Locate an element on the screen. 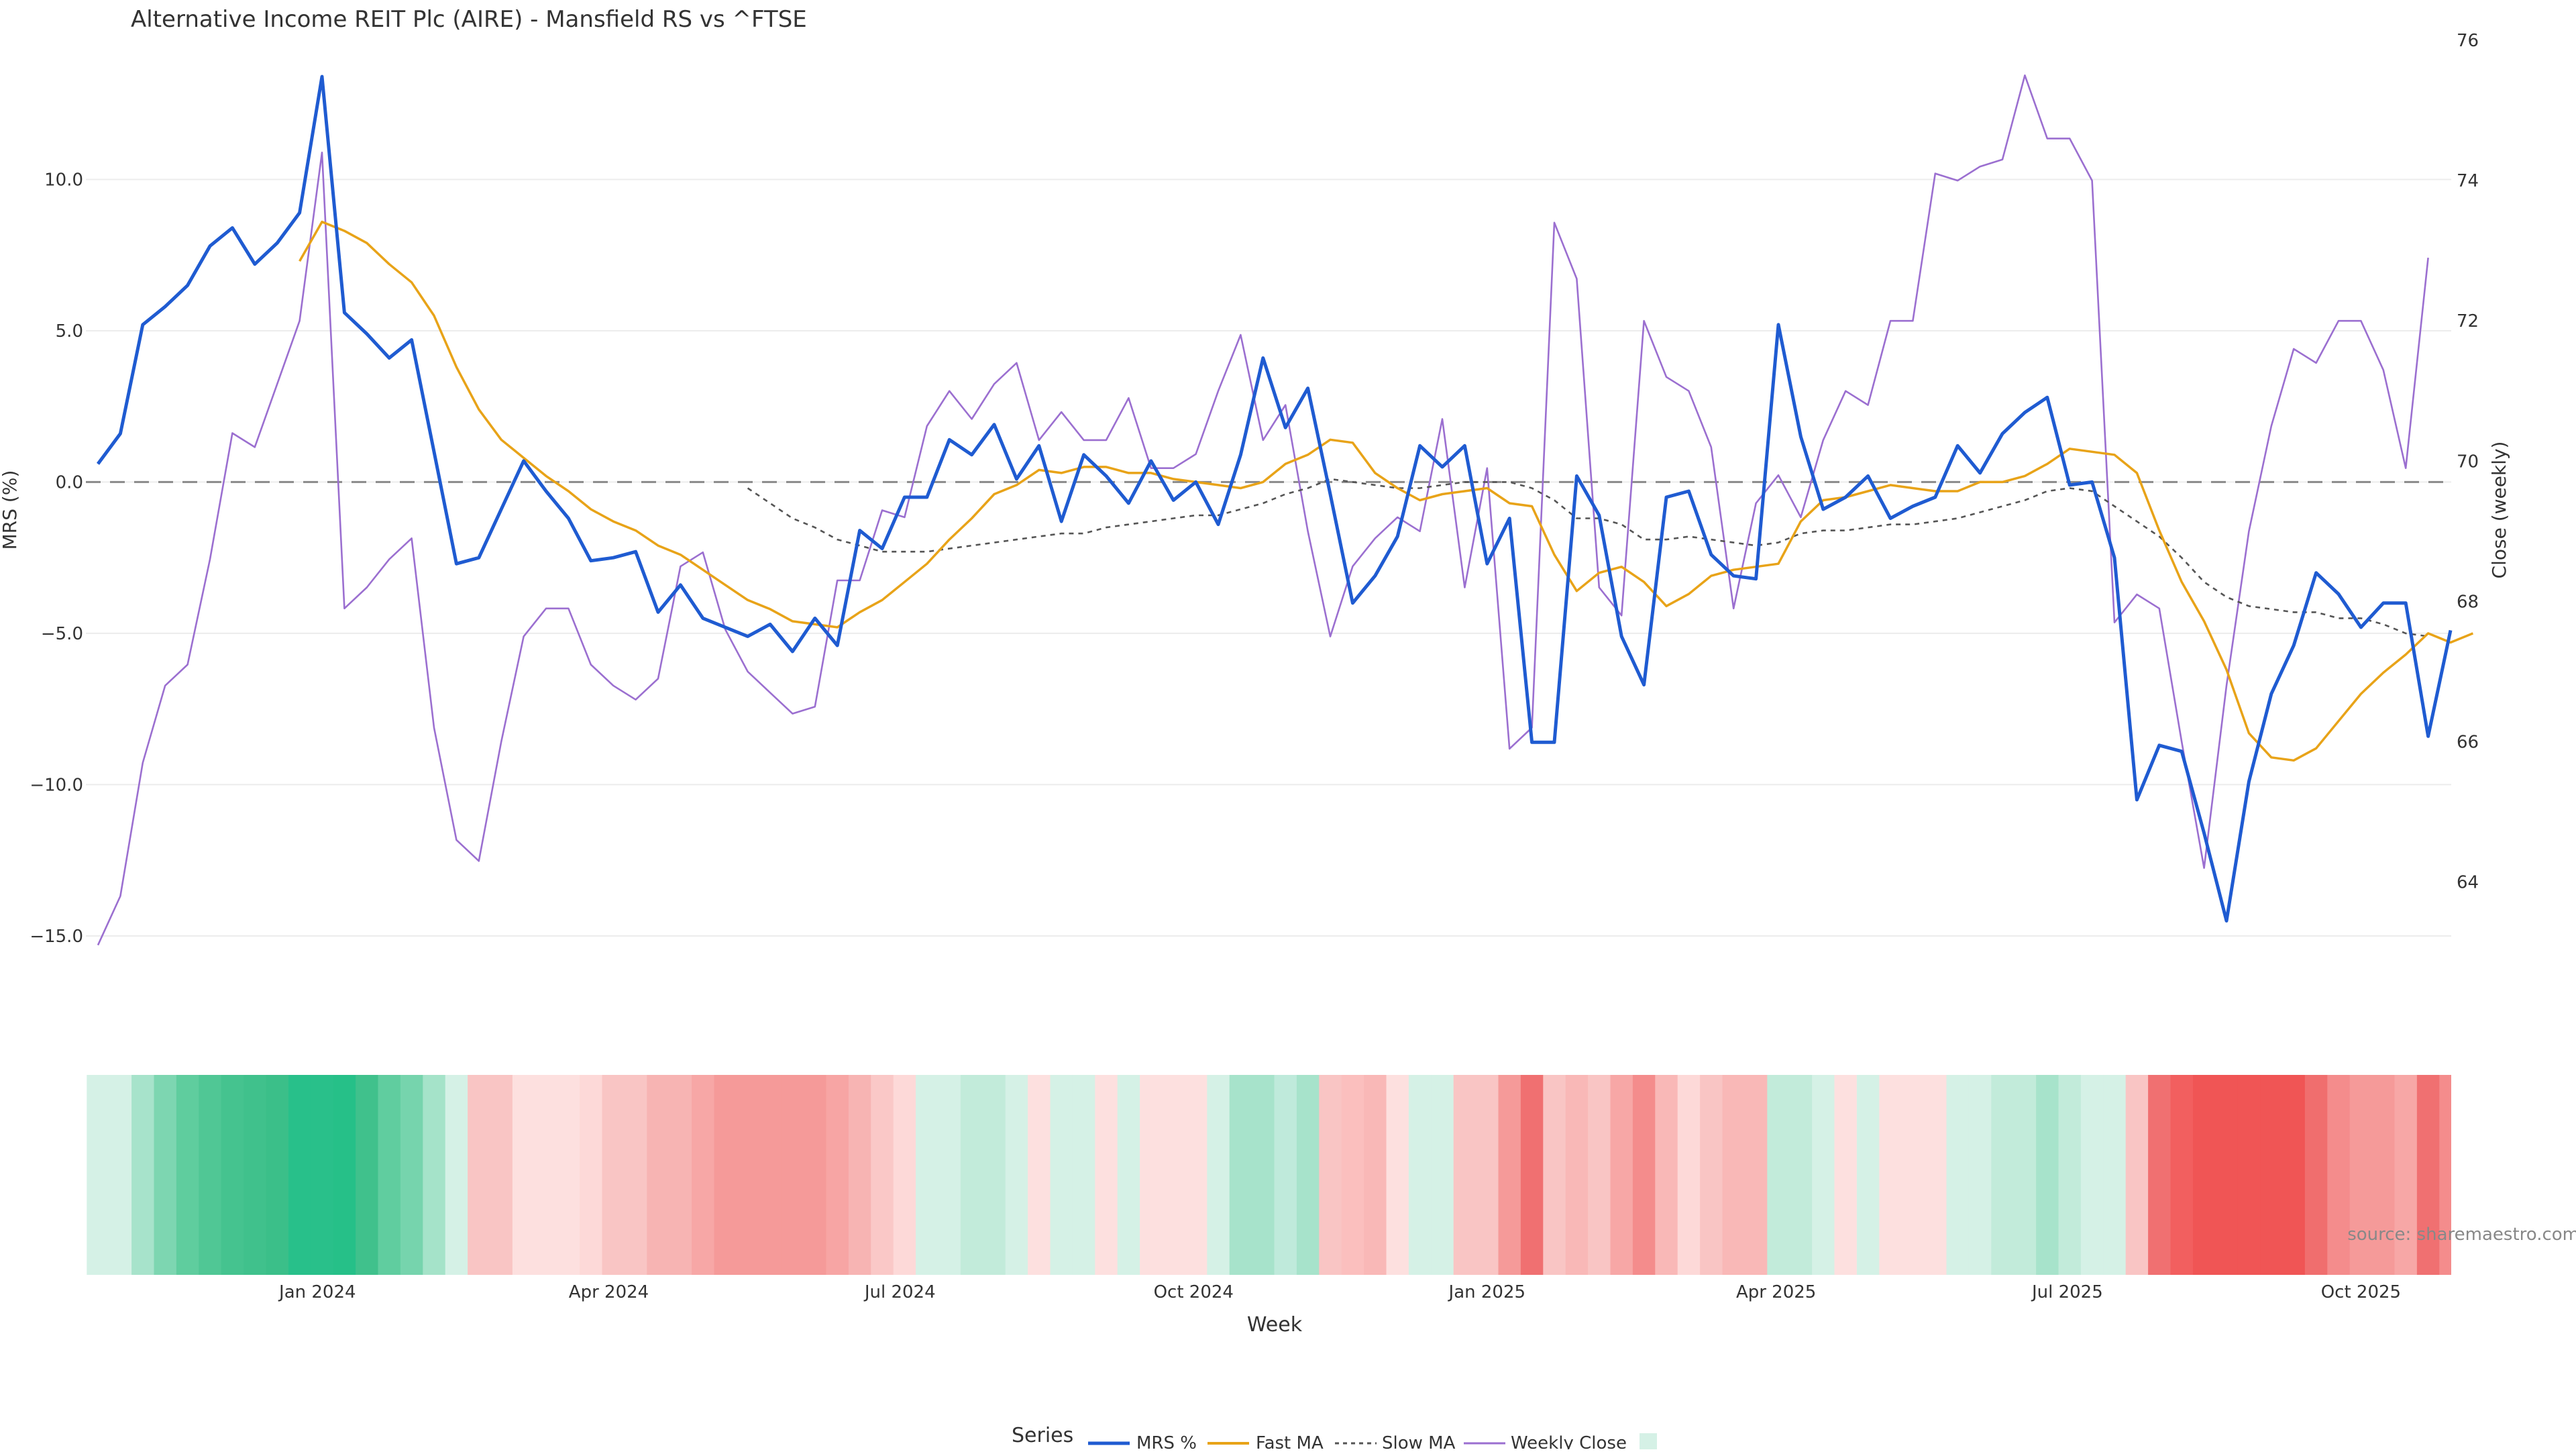 This screenshot has height=1452, width=2576. x-tick: Apr 2025 is located at coordinates (1776, 1292).